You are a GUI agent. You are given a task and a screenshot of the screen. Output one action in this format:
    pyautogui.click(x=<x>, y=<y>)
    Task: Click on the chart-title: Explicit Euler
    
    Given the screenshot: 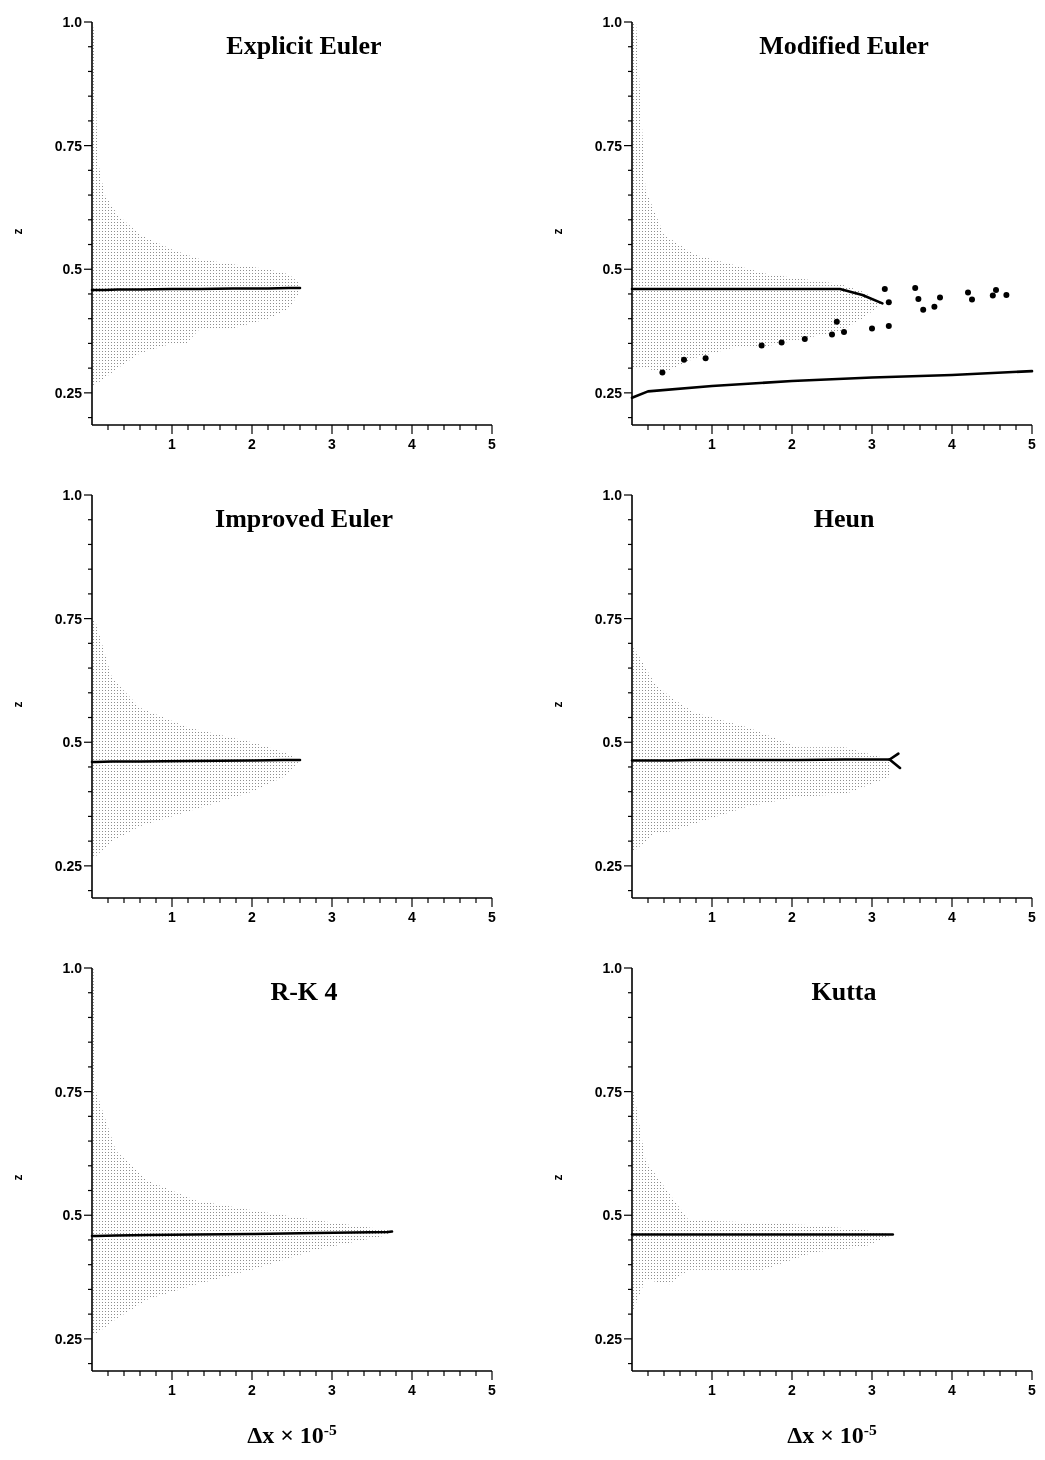 What is the action you would take?
    pyautogui.click(x=304, y=45)
    